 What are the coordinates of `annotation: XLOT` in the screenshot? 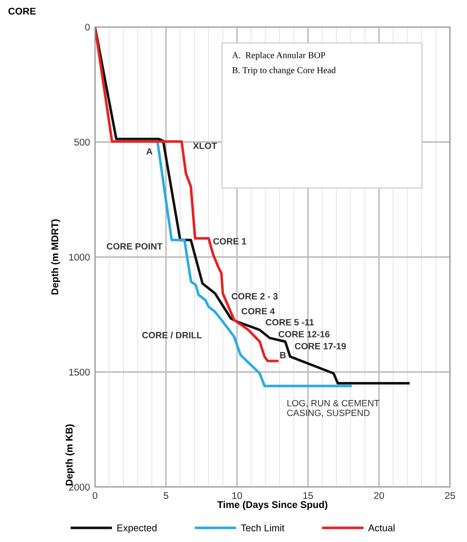 It's located at (205, 146).